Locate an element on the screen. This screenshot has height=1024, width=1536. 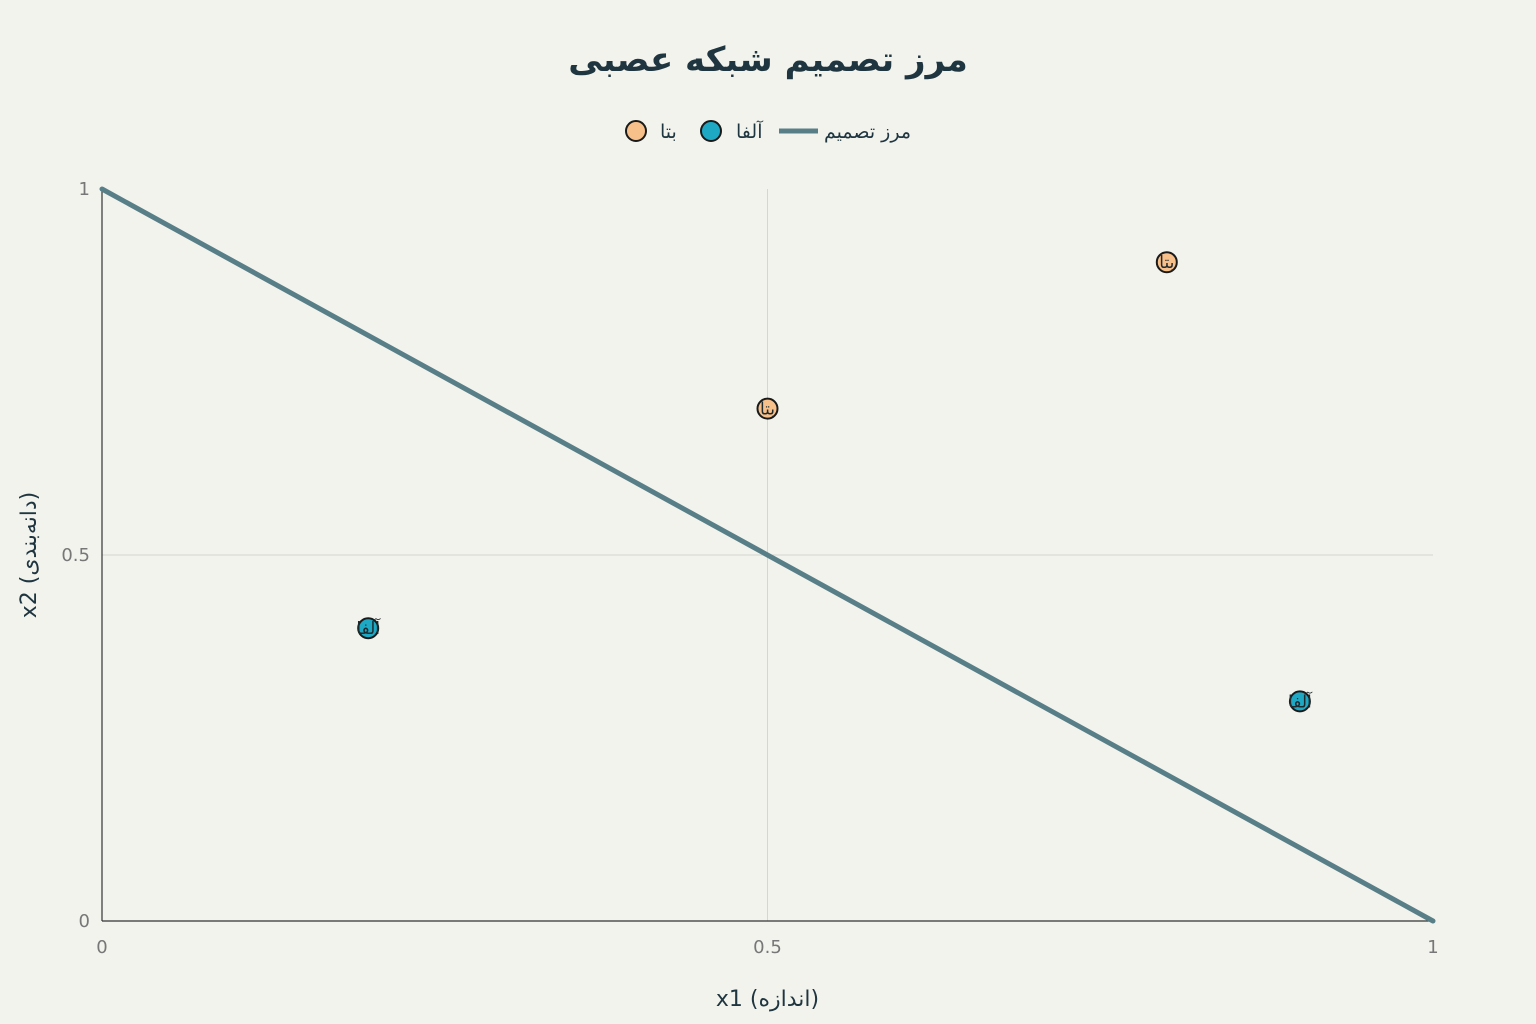
legend-label-boundary: مرز تصمیم is located at coordinates (867, 132).